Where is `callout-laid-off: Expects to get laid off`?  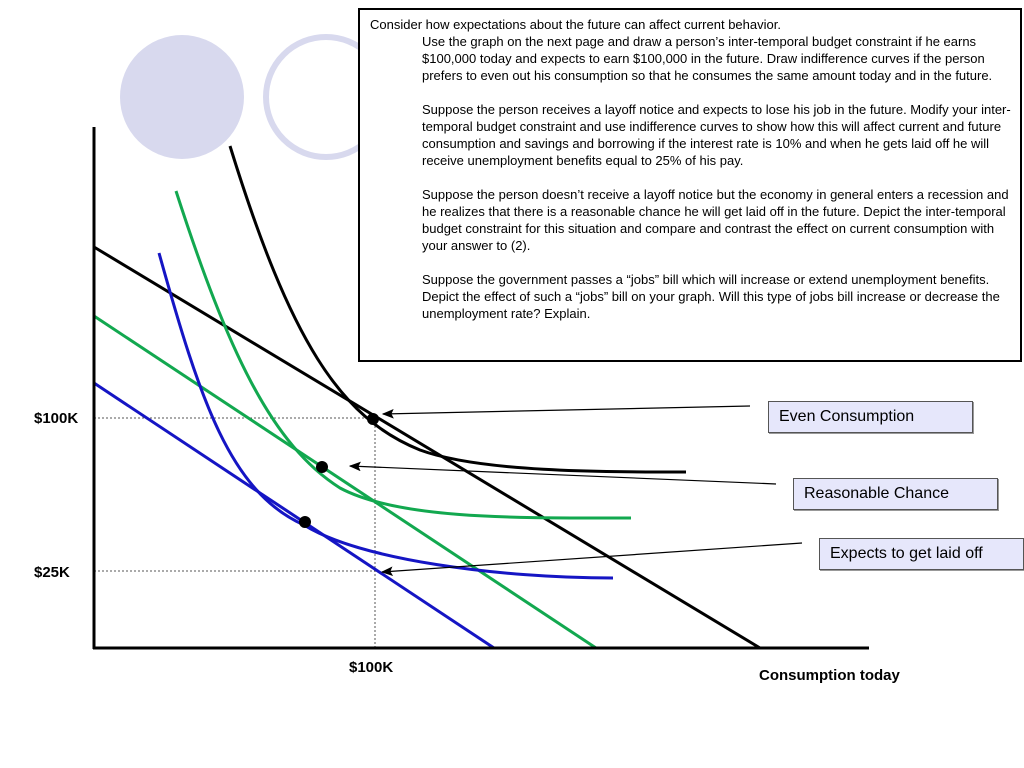
callout-laid-off: Expects to get laid off is located at coordinates (921, 554).